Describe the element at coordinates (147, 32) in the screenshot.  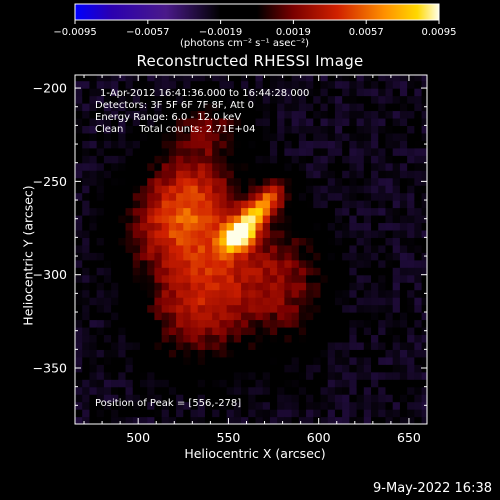
I see `colorbar-tick-label: −0.0057` at that location.